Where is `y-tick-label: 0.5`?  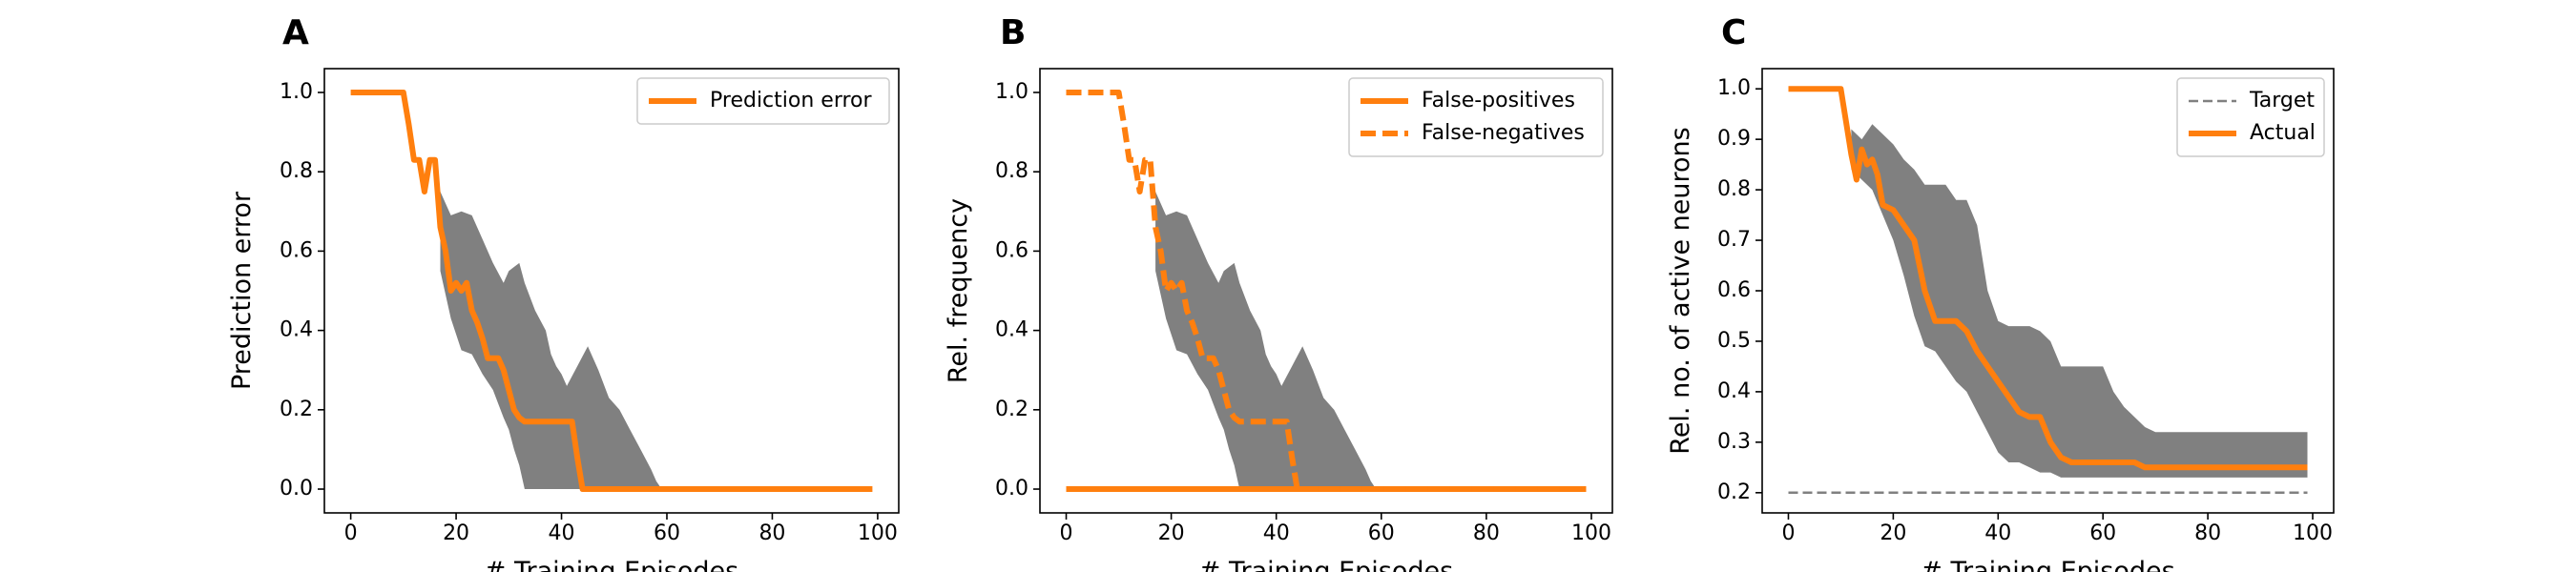
y-tick-label: 0.5 is located at coordinates (1734, 341).